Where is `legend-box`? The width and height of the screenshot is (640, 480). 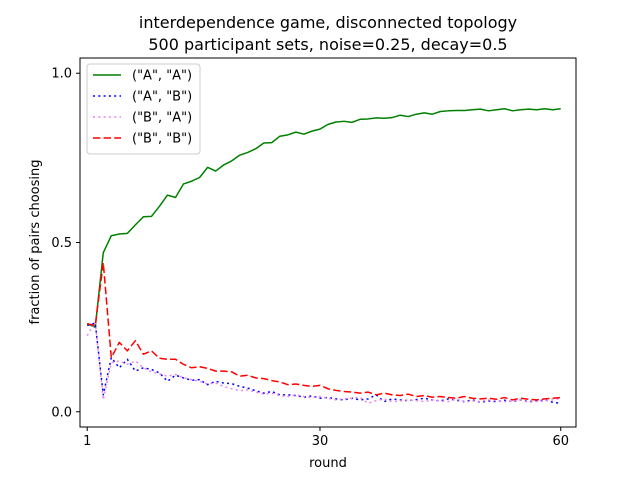 legend-box is located at coordinates (143, 109).